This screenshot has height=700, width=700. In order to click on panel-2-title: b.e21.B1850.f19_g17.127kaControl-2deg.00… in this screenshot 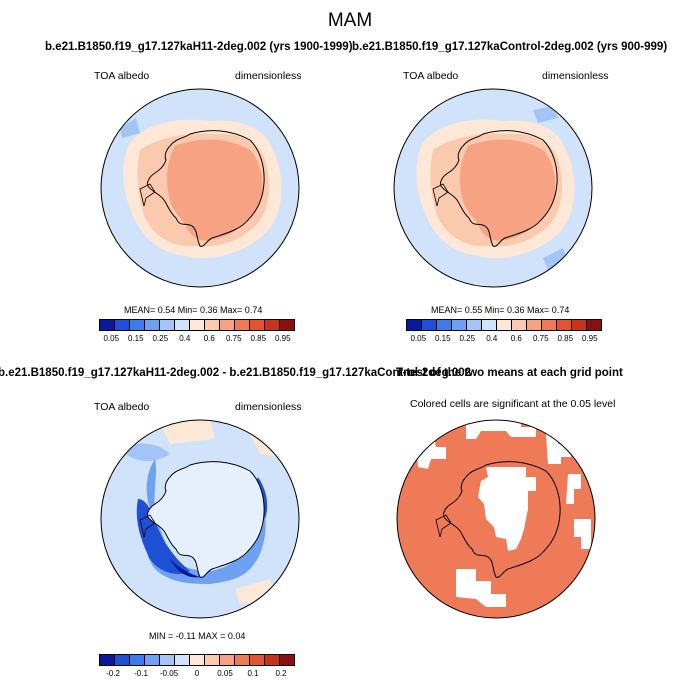, I will do `click(510, 47)`.